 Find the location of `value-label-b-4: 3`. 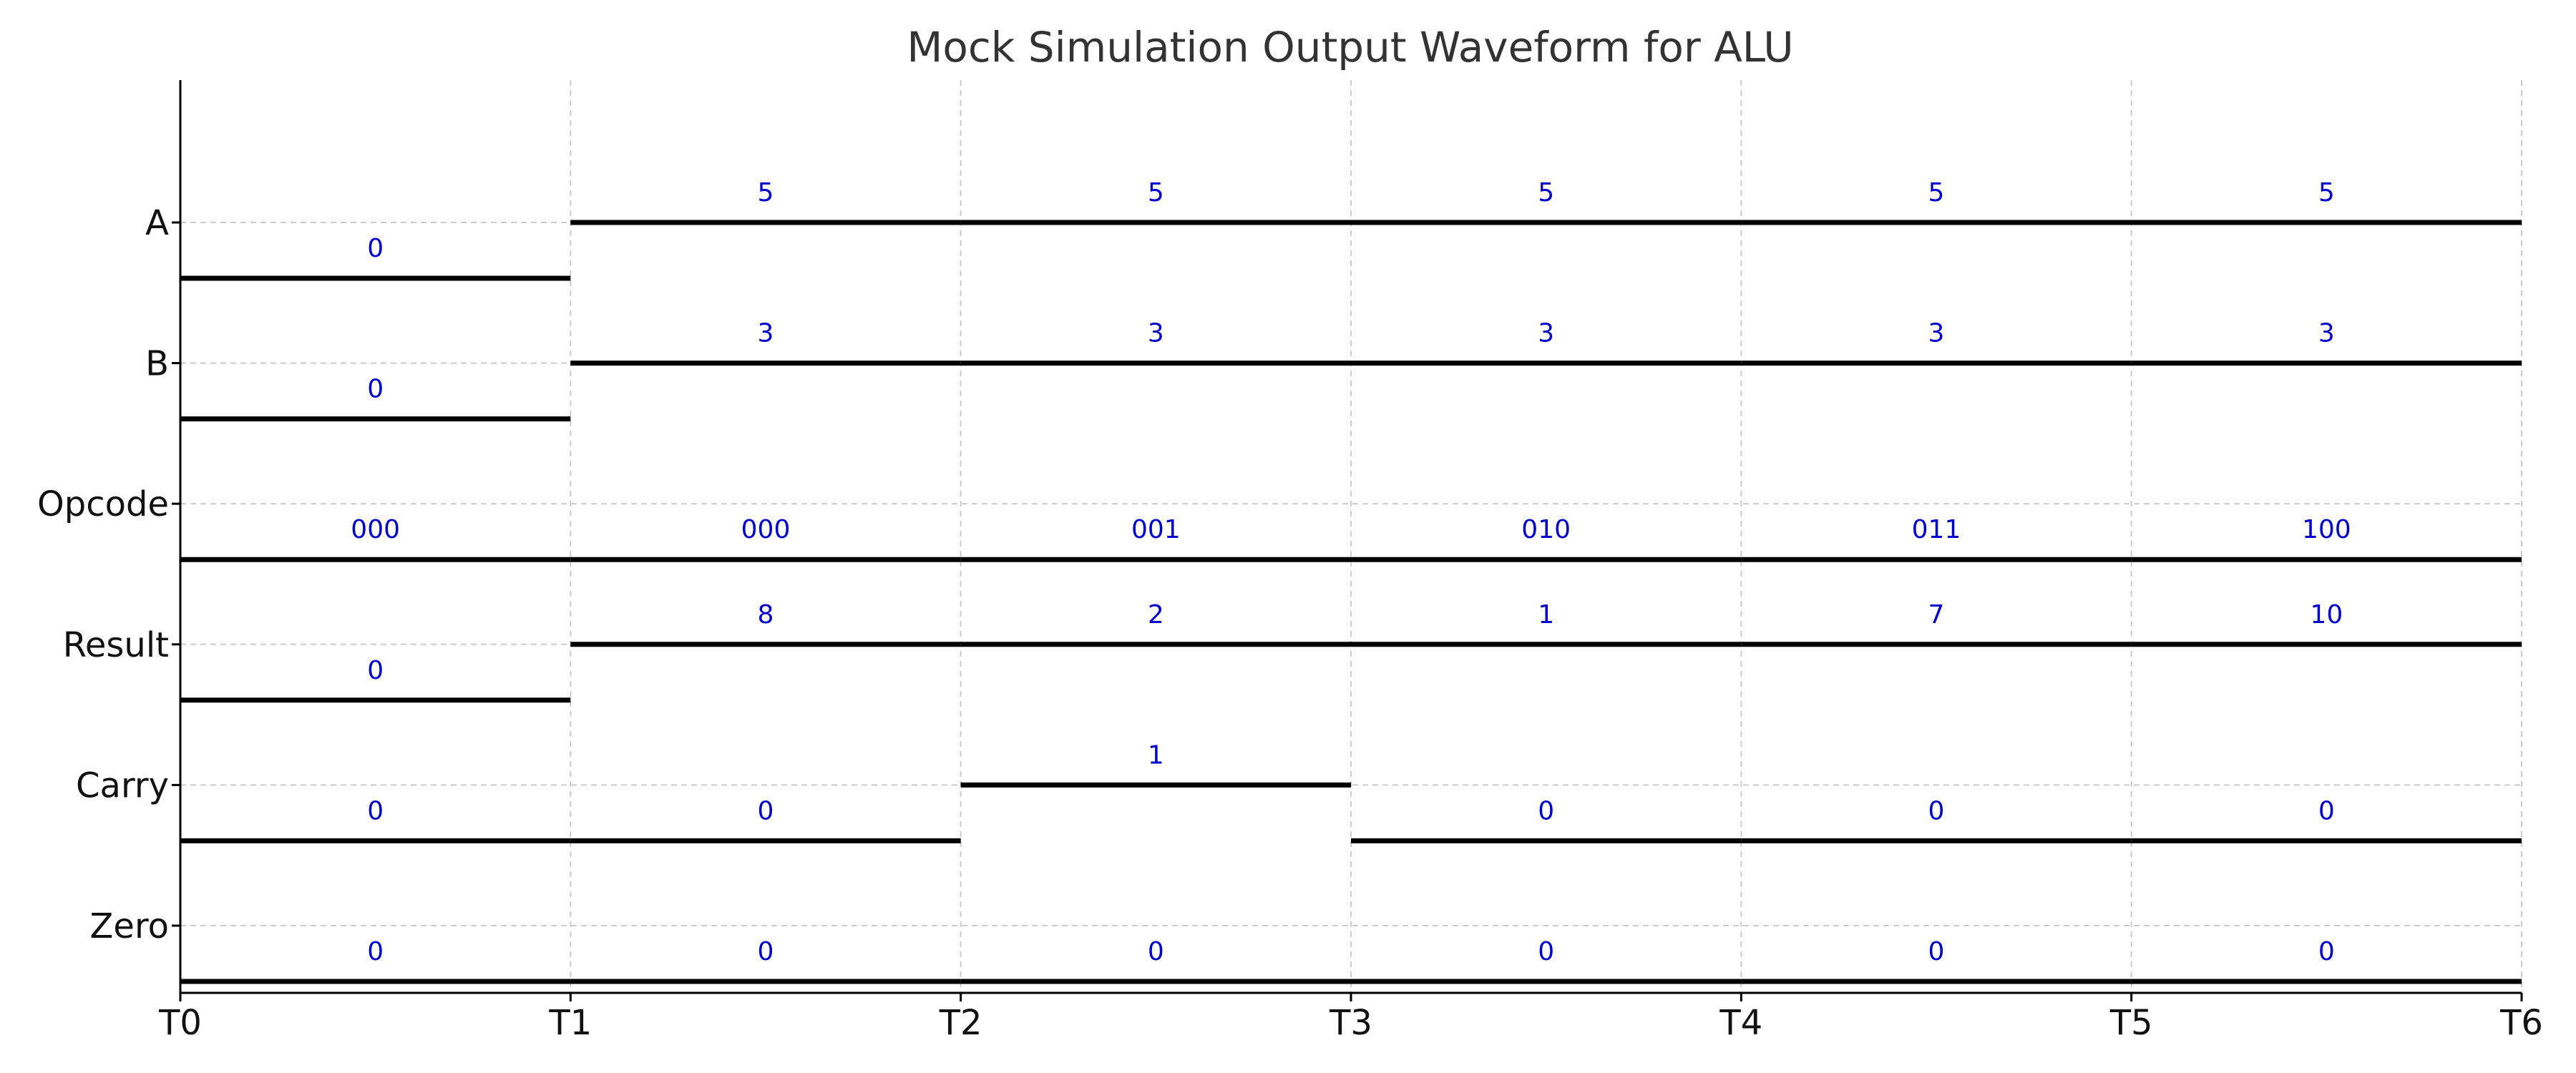

value-label-b-4: 3 is located at coordinates (1936, 333).